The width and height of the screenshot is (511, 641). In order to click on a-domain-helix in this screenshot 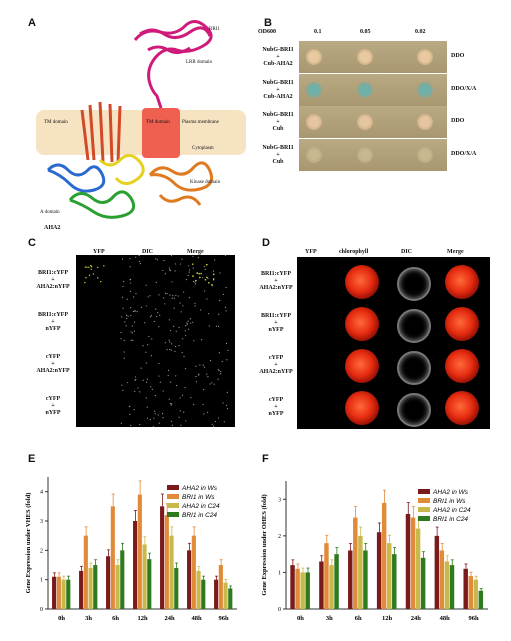, I will do `click(102, 204)`.